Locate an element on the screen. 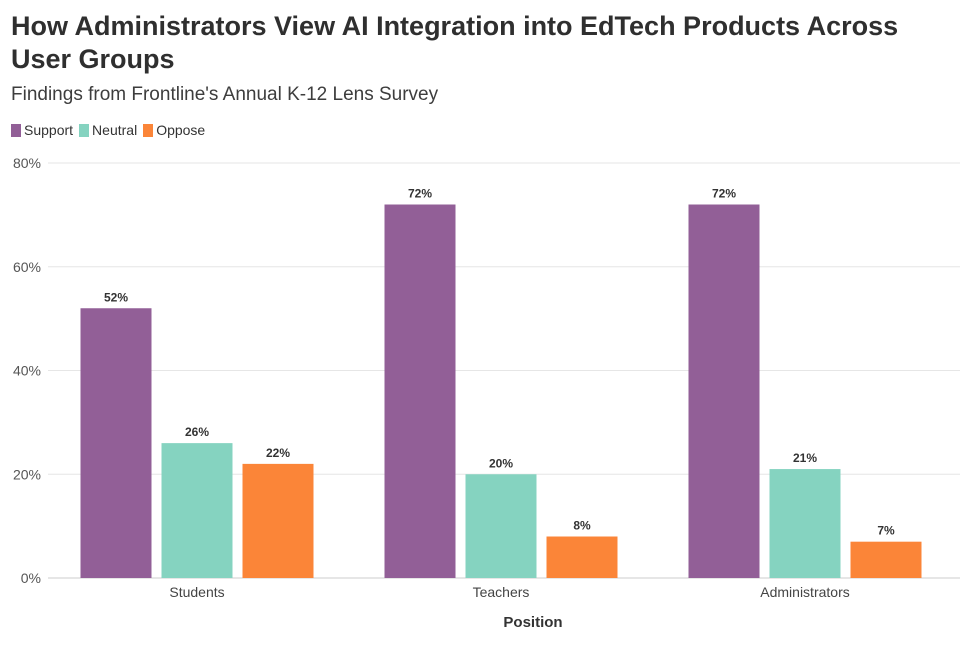 The image size is (975, 651). y-tick-label: 40% is located at coordinates (27, 371).